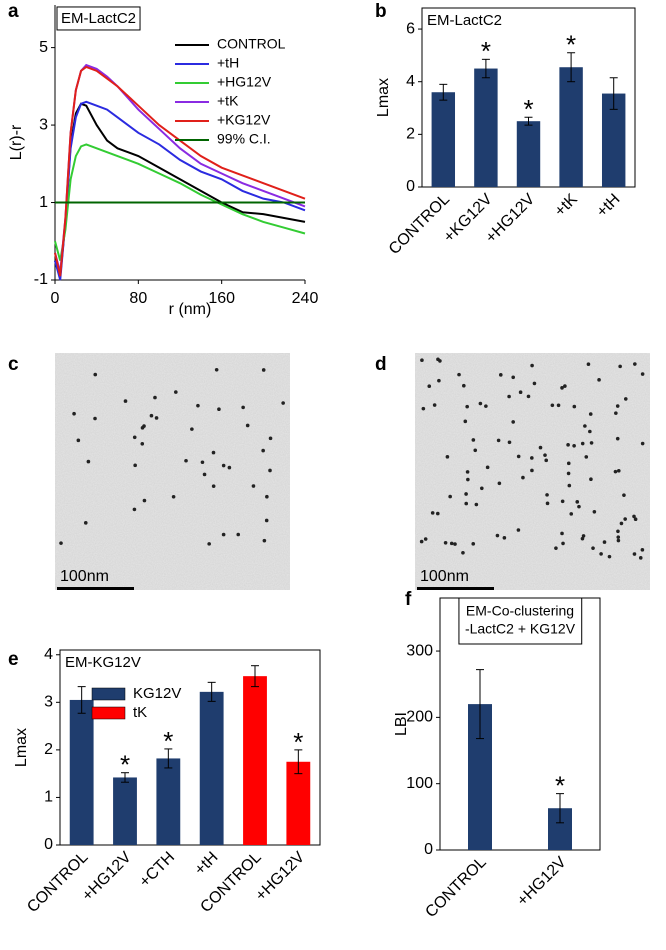 This screenshot has width=666, height=950. Describe the element at coordinates (157, 870) in the screenshot. I see `x-tick-label: +CTH` at that location.